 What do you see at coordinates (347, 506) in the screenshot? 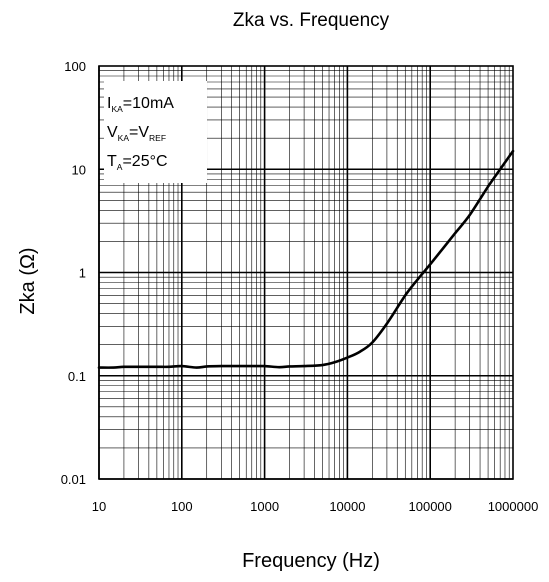
I see `x-tick-label: 10000` at bounding box center [347, 506].